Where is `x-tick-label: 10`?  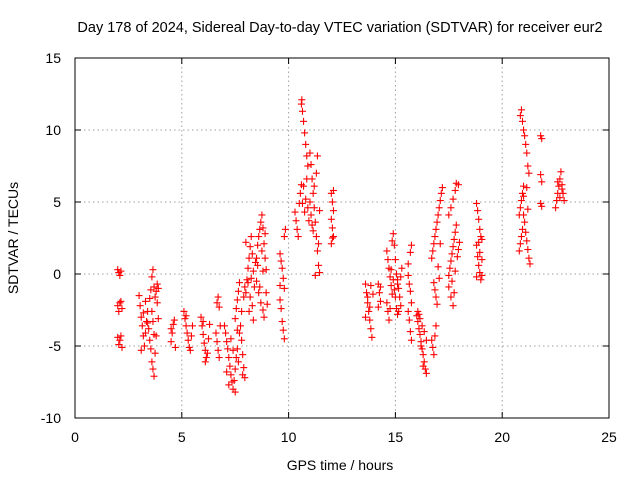
x-tick-label: 10 is located at coordinates (289, 437).